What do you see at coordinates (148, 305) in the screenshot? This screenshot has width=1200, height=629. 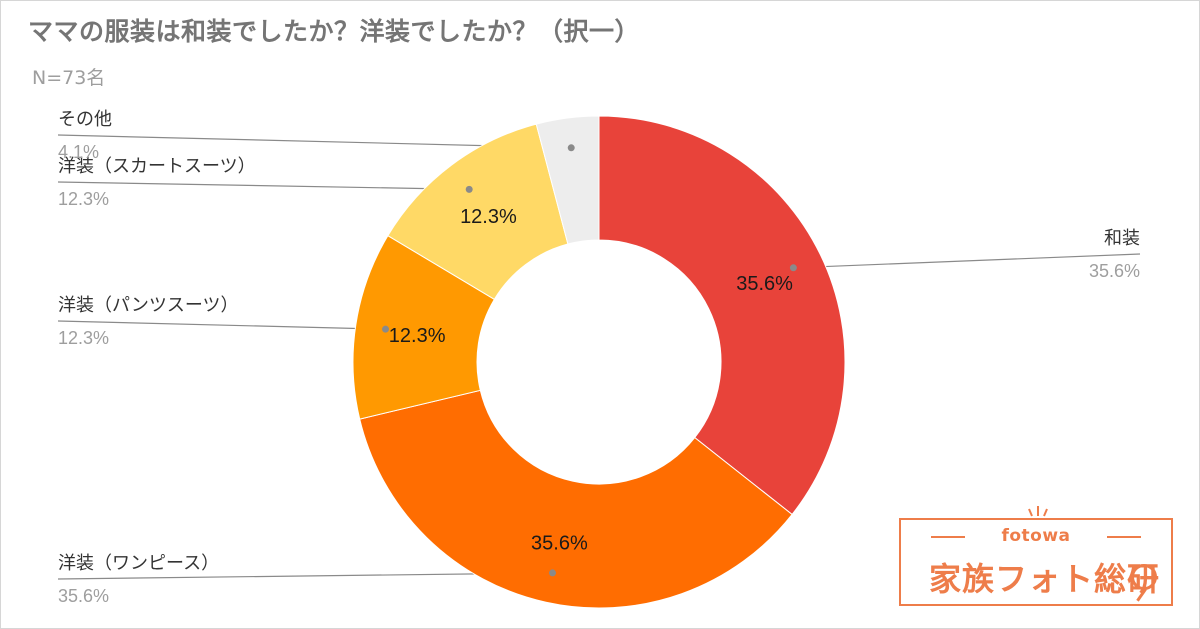 I see `callout-category-2: 洋装（パンツスーツ）` at bounding box center [148, 305].